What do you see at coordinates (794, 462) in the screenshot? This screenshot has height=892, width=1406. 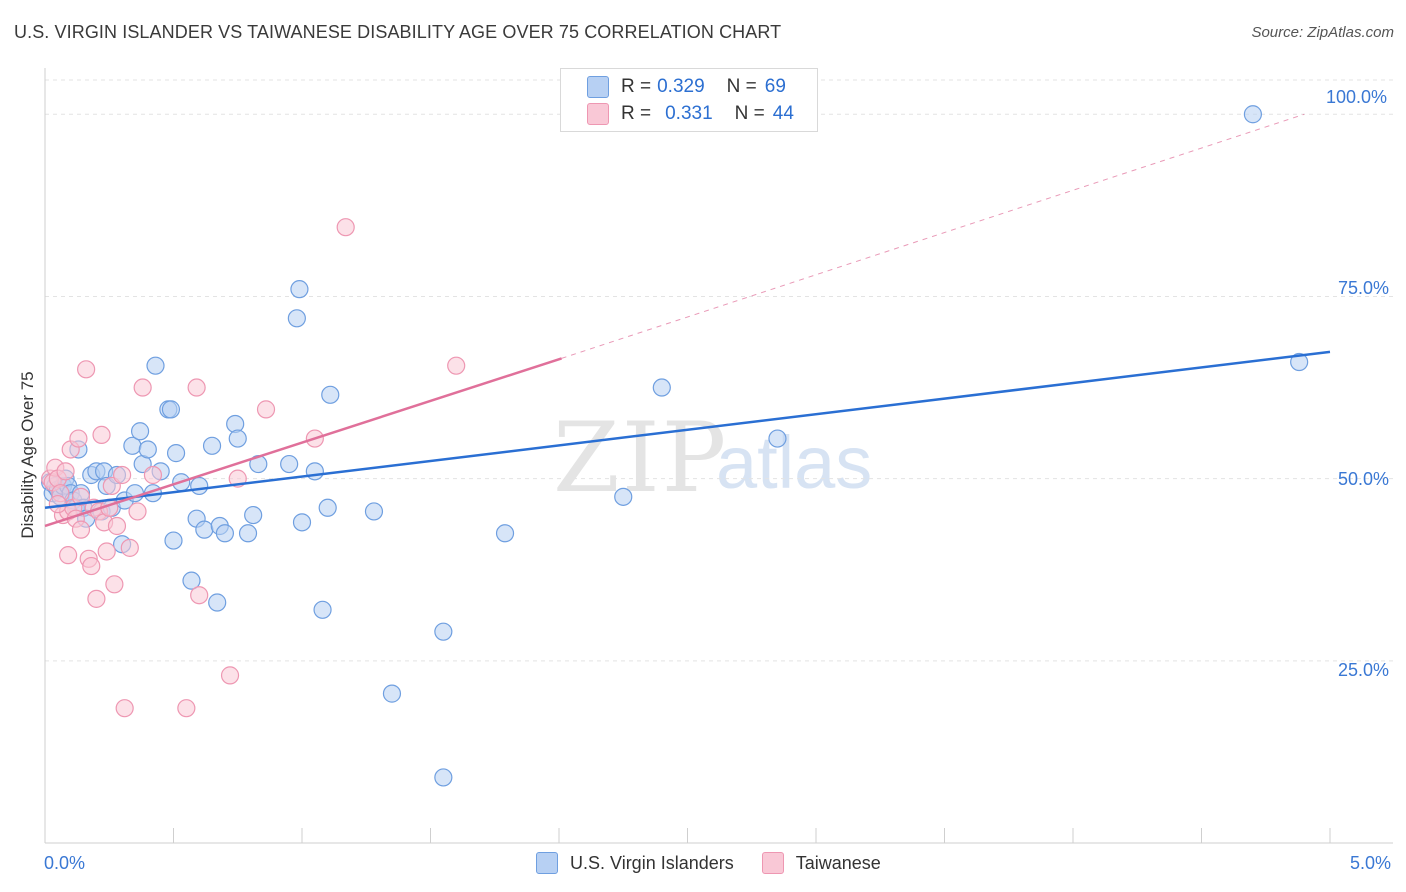 I see `watermark-atlas: atlas` at bounding box center [794, 462].